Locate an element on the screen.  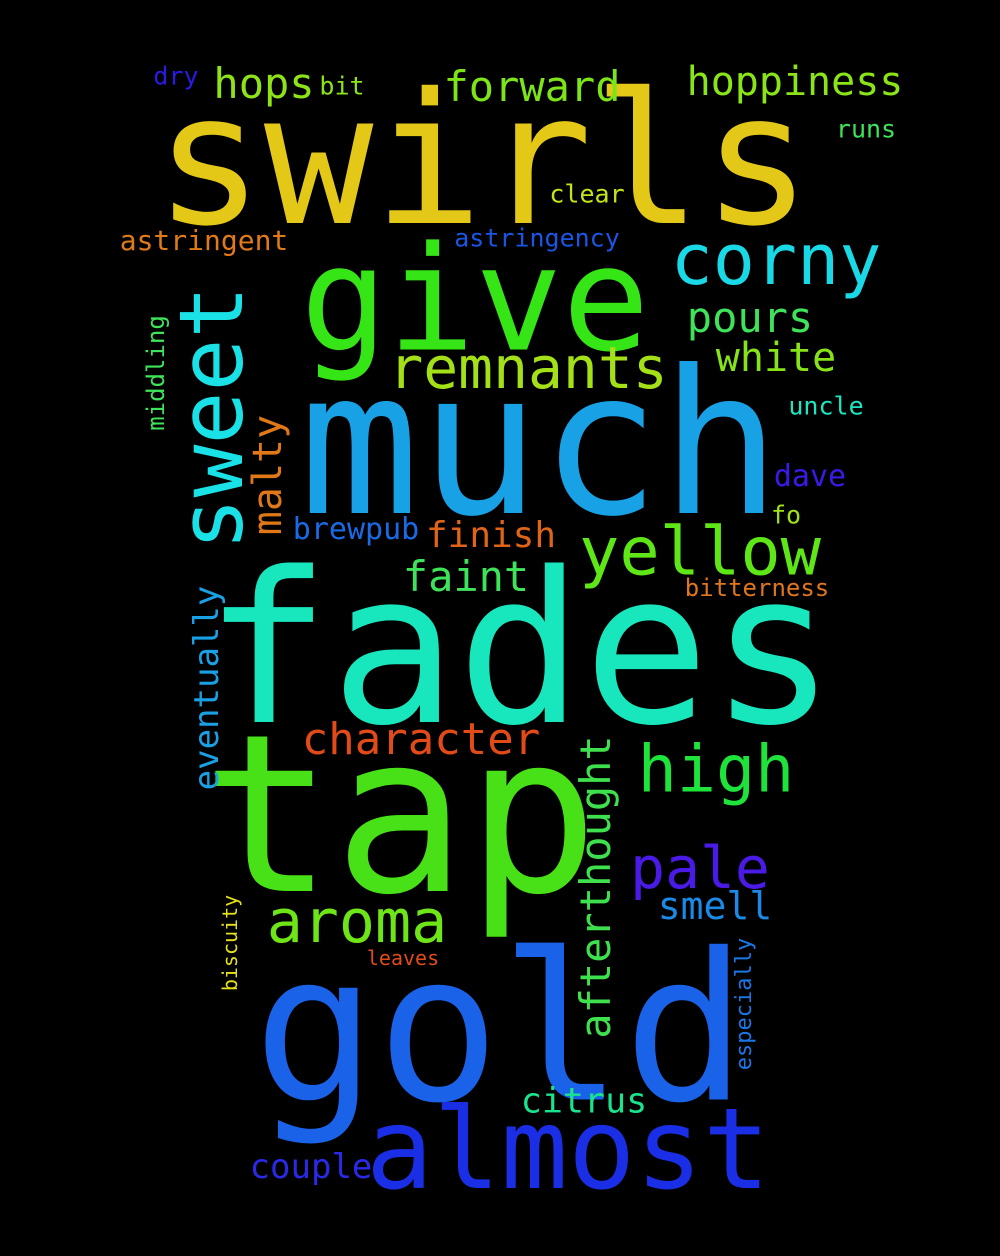
word-malty: malty is located at coordinates (268, 475).